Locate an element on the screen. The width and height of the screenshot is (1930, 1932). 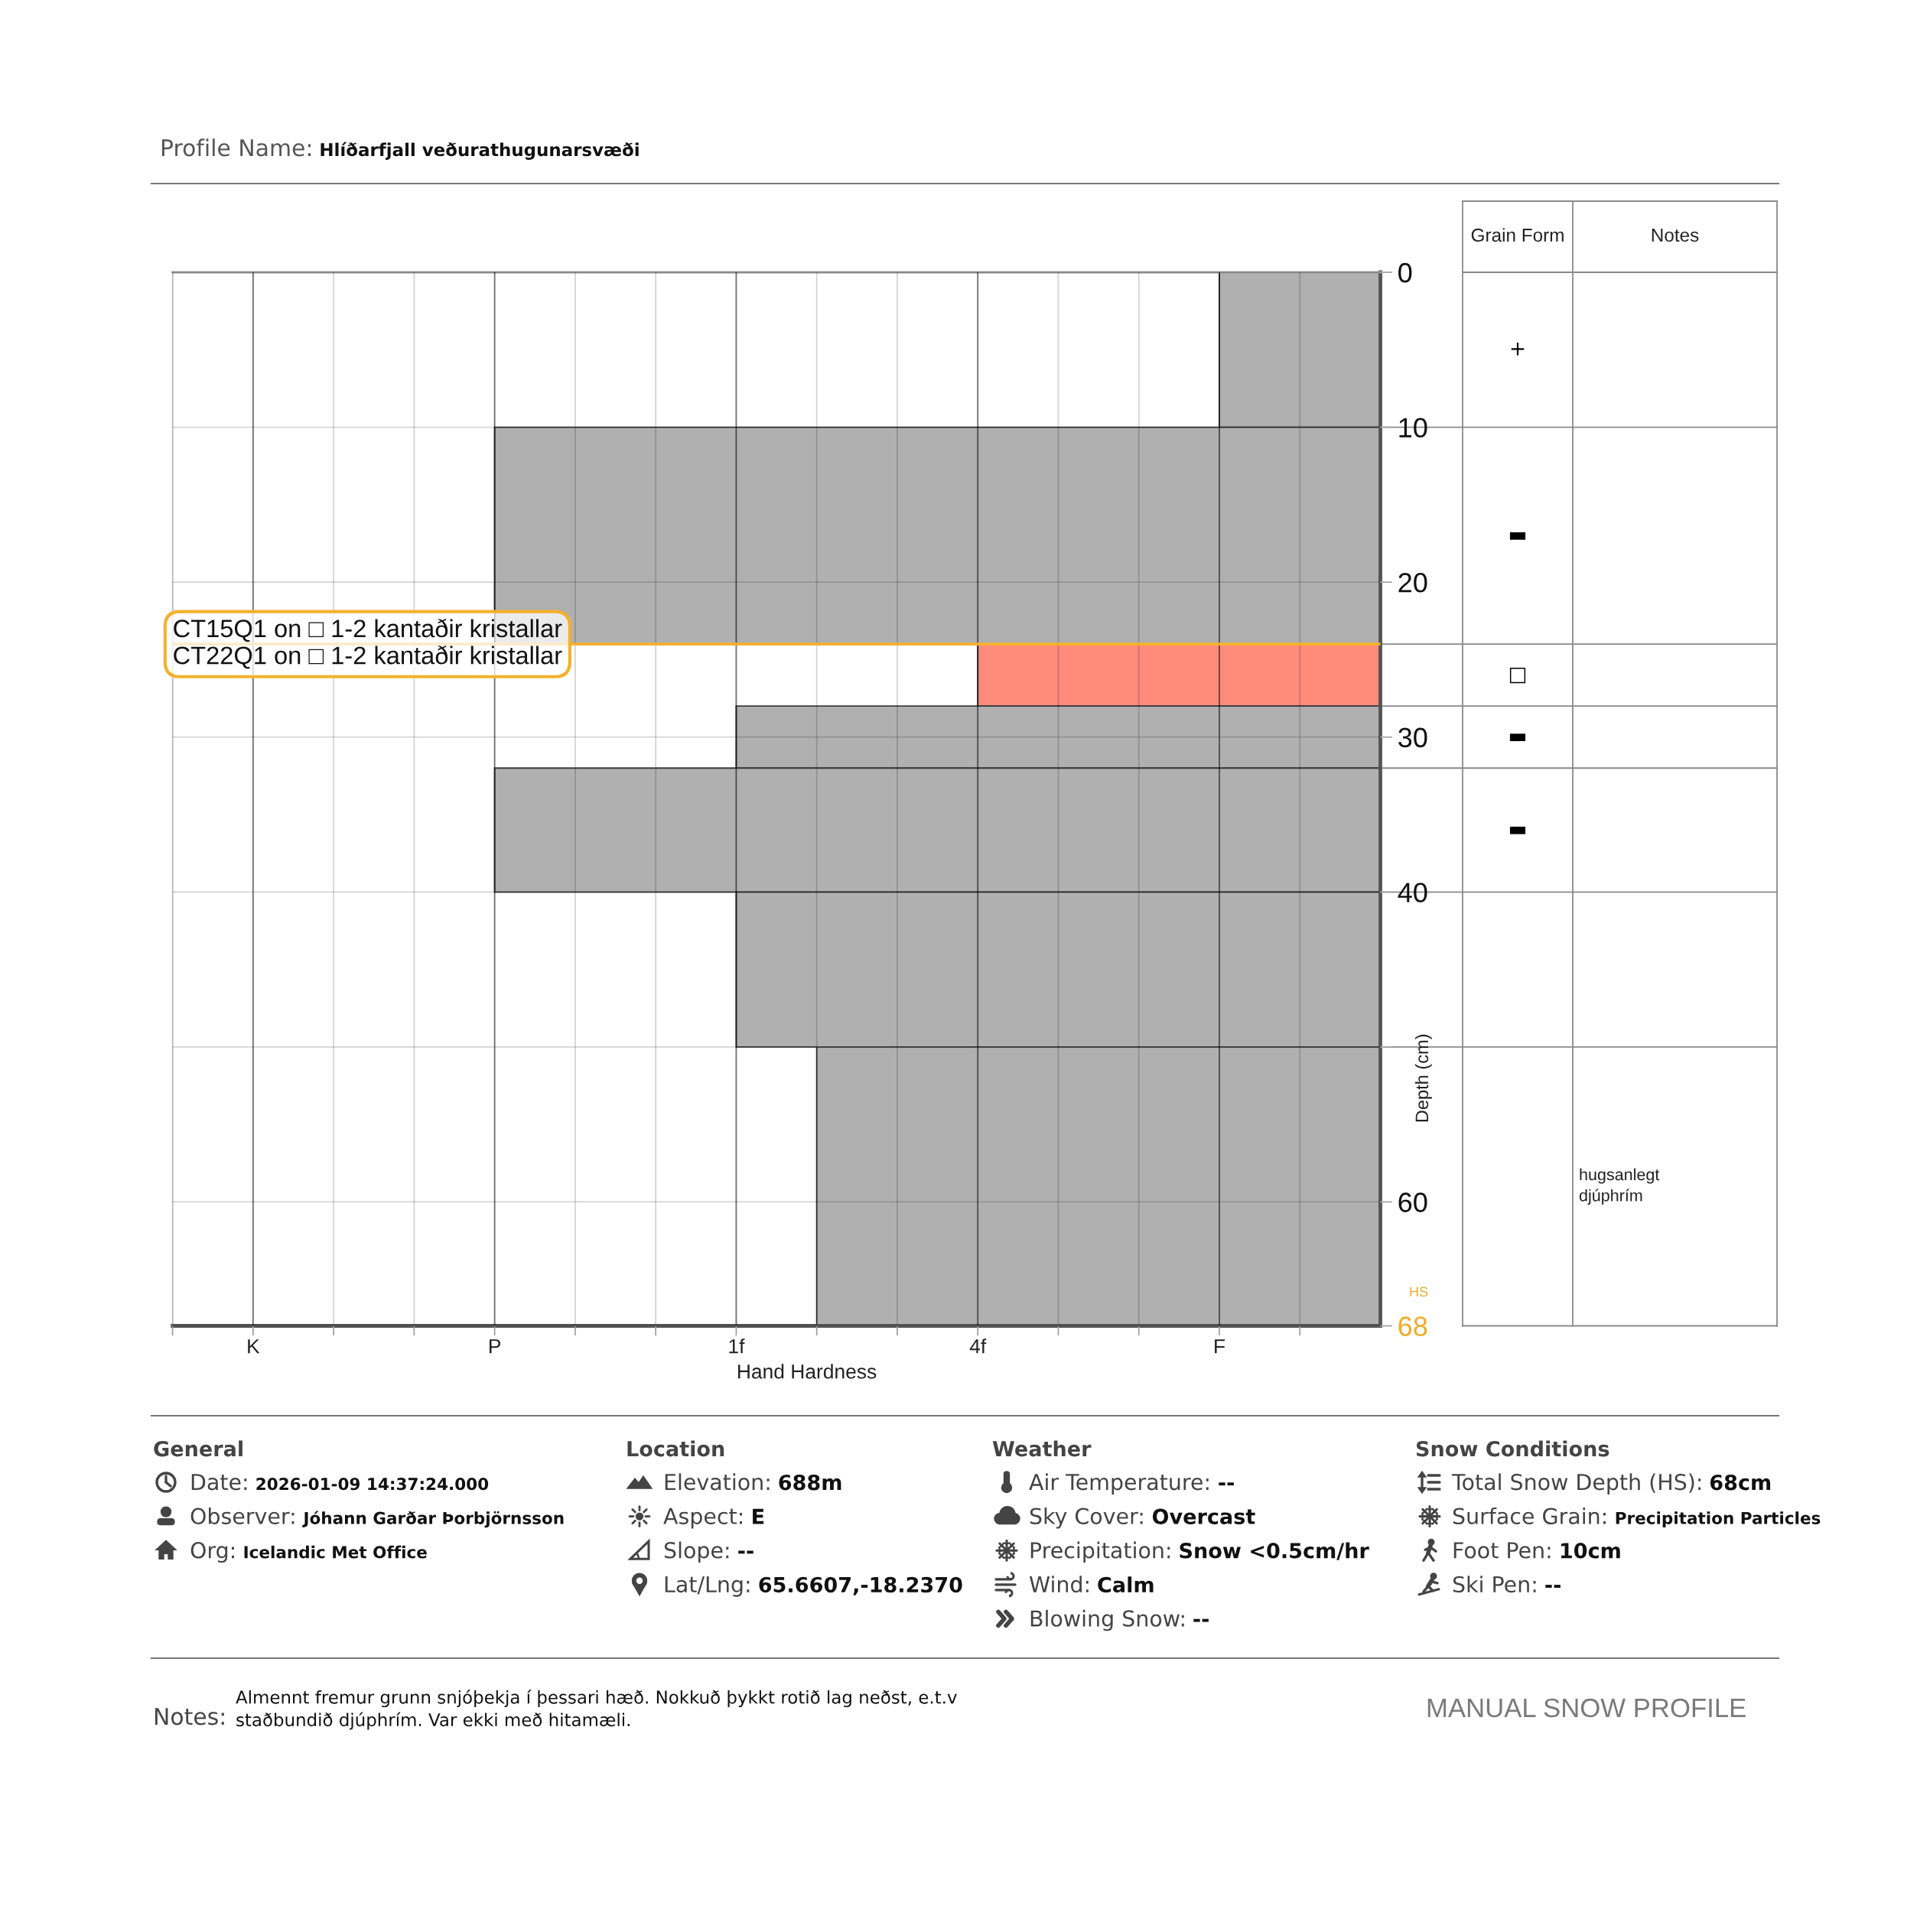
text: Precipitation: is located at coordinates (1100, 1552).